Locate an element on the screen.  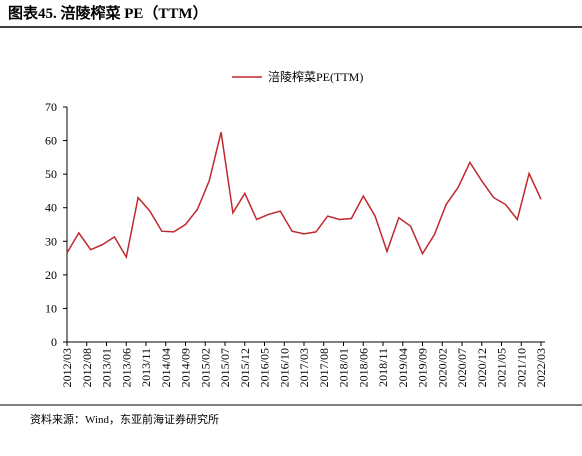
x-tick-label: 2020/02 is located at coordinates (442, 367).